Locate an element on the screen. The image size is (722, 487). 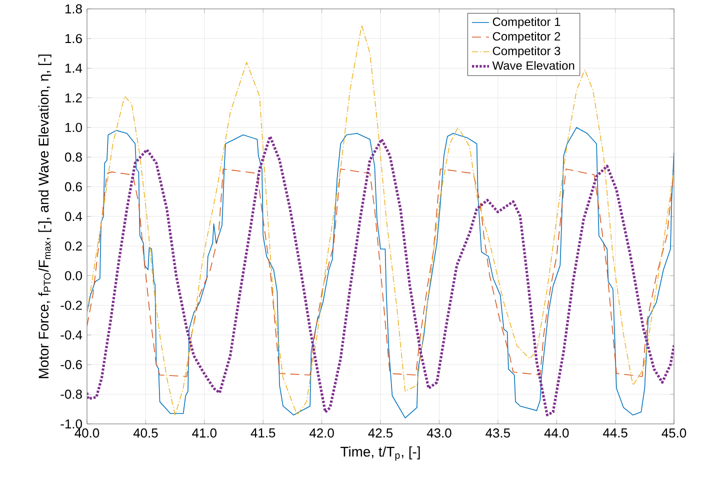
x-tick-label: 40.0 is located at coordinates (87, 433).